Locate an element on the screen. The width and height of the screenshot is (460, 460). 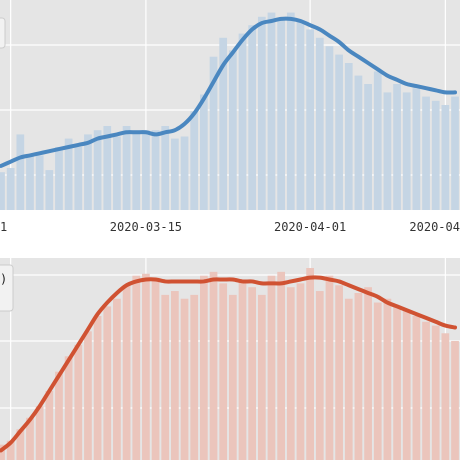
x-tick-label: 2020-04- is located at coordinates (434, 227).